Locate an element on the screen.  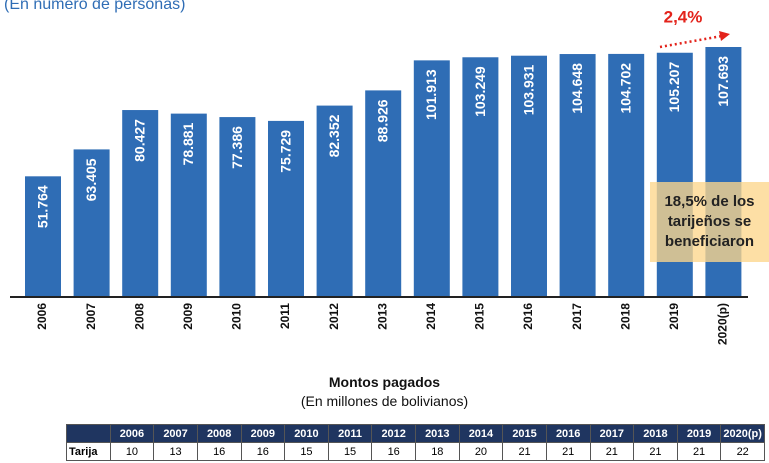
header-cell: 2020(p) is located at coordinates (742, 433).